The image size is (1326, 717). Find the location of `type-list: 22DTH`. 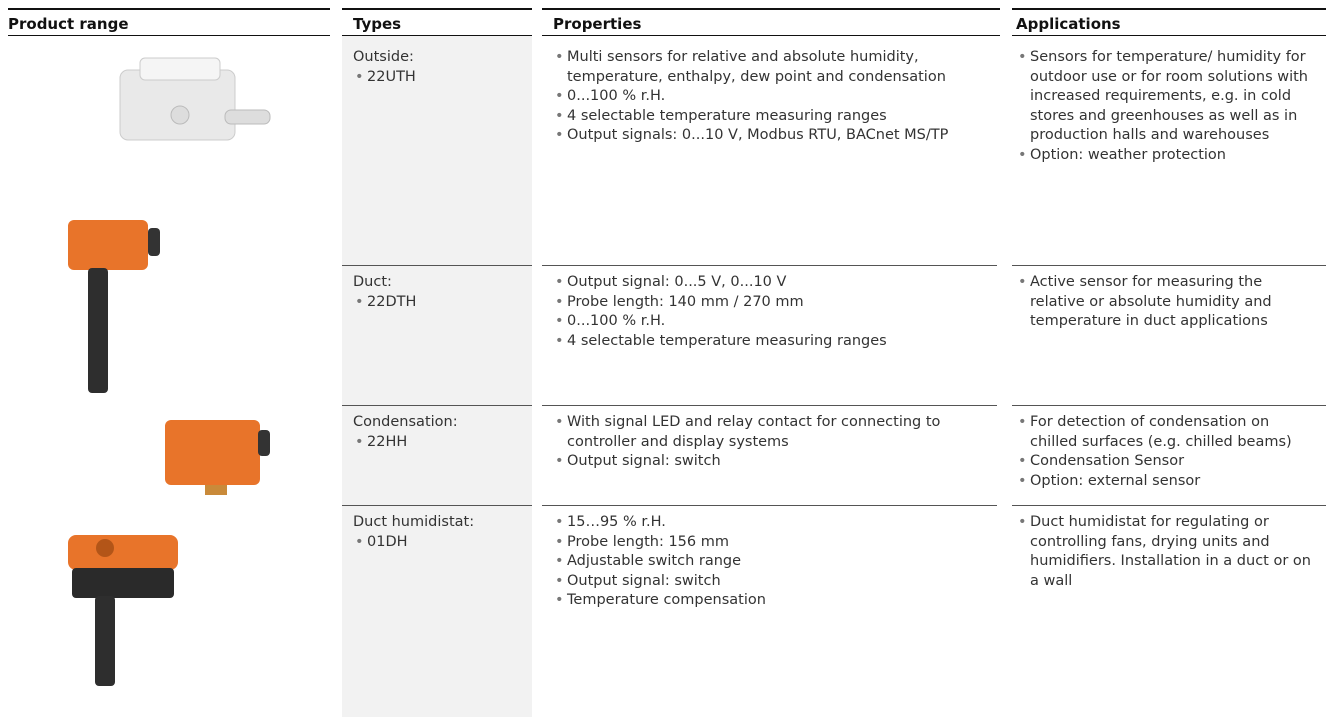

type-list: 22DTH is located at coordinates (440, 303).